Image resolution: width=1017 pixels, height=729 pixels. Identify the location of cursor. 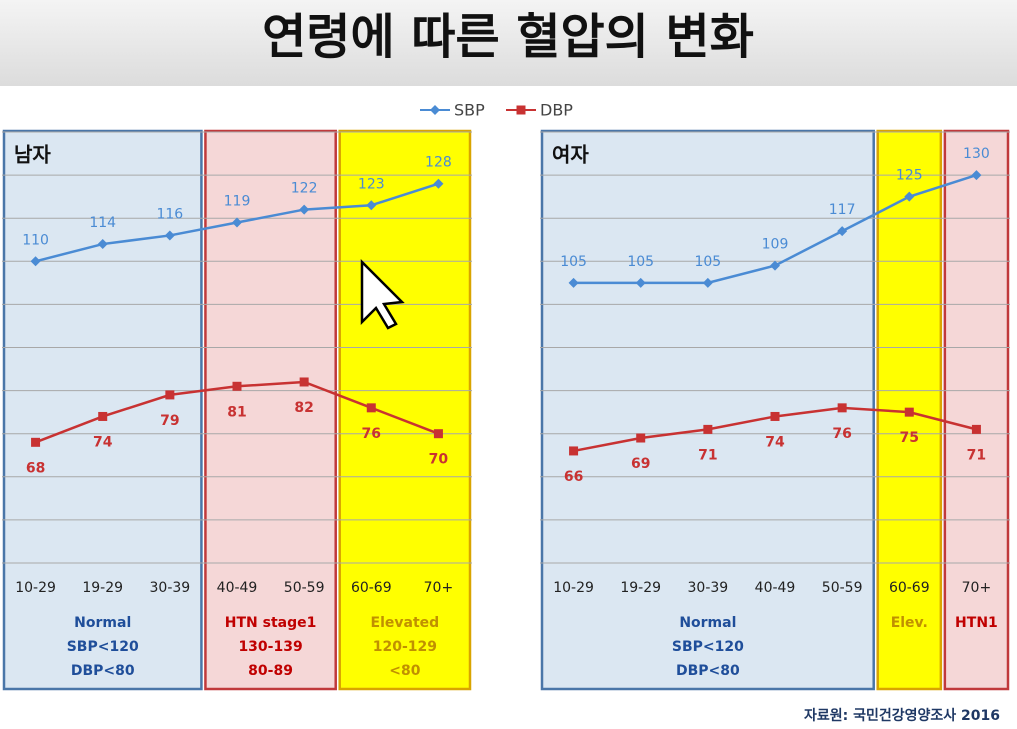
(382, 294).